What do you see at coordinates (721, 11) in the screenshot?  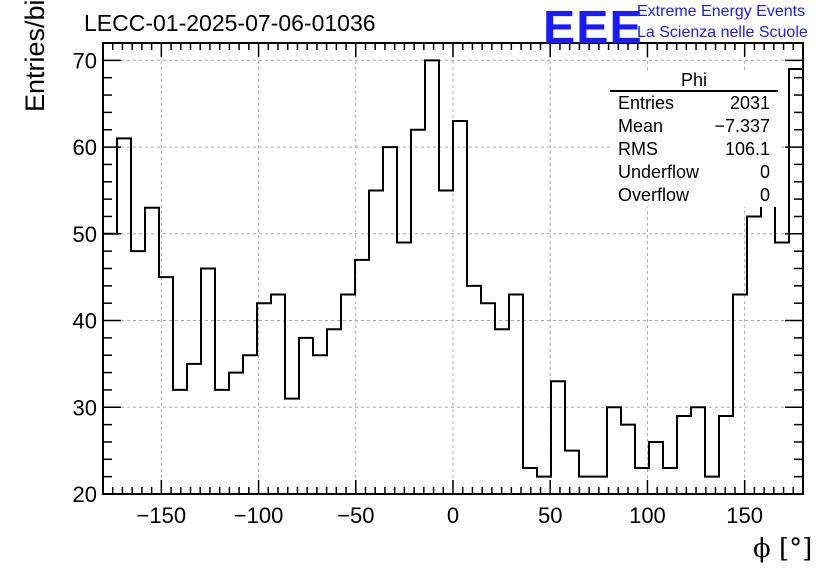 I see `logo-line-1: Extreme Energy Events` at bounding box center [721, 11].